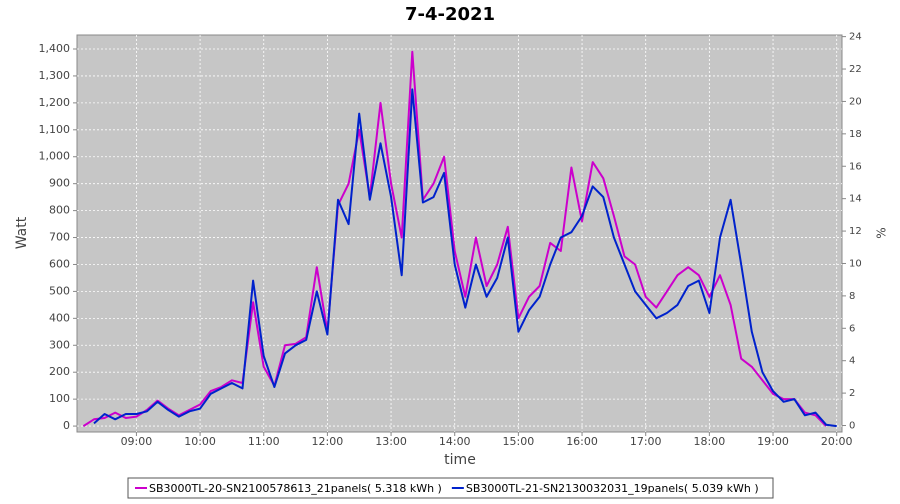 Image resolution: width=900 pixels, height=504 pixels. Describe the element at coordinates (852, 328) in the screenshot. I see `y2-tick-label: 6` at that location.